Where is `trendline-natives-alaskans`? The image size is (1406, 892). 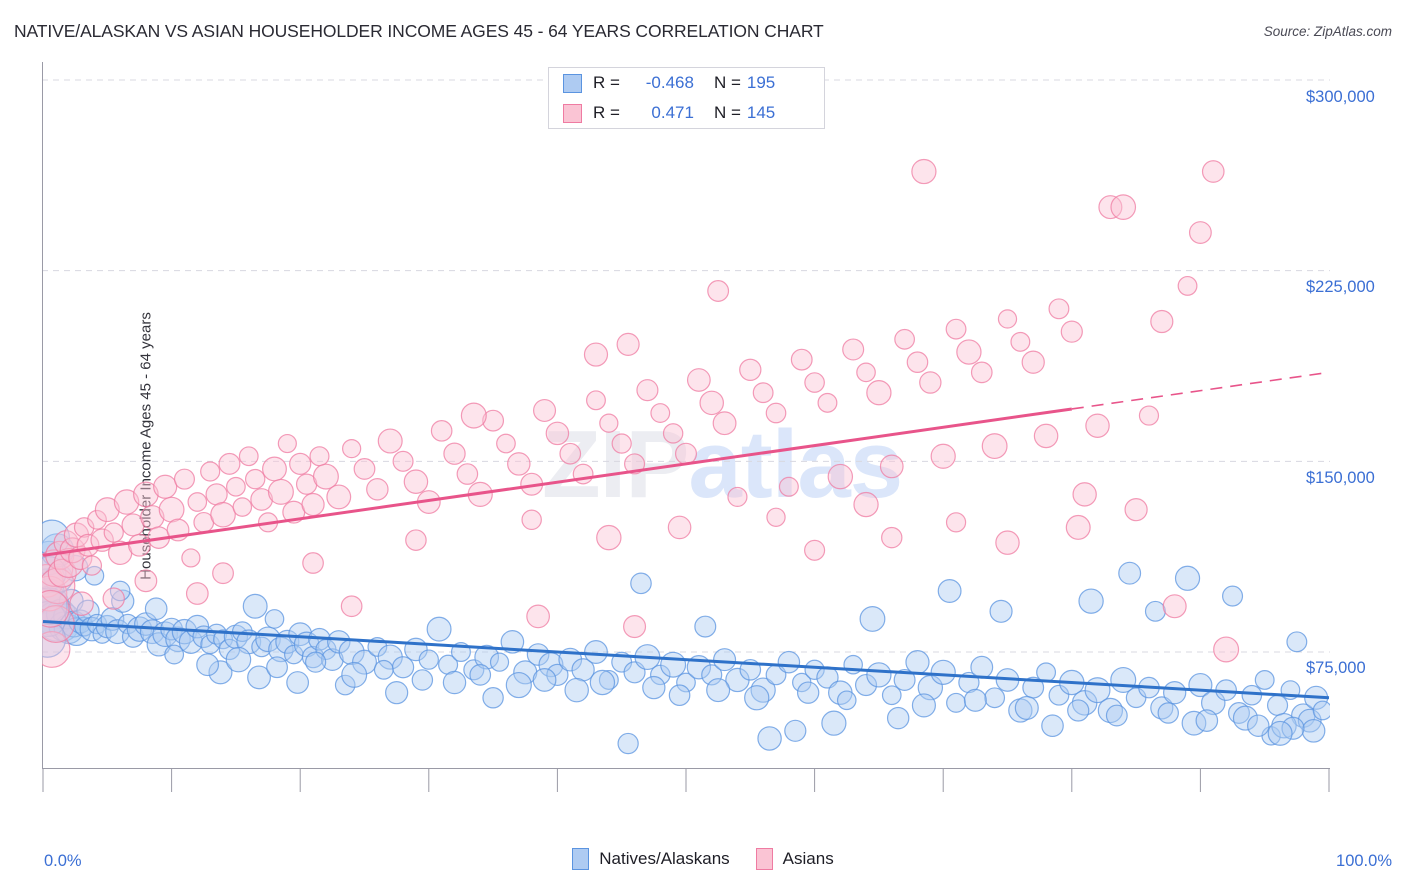
trendline-natives-alaskans is located at coordinates (686, 659).